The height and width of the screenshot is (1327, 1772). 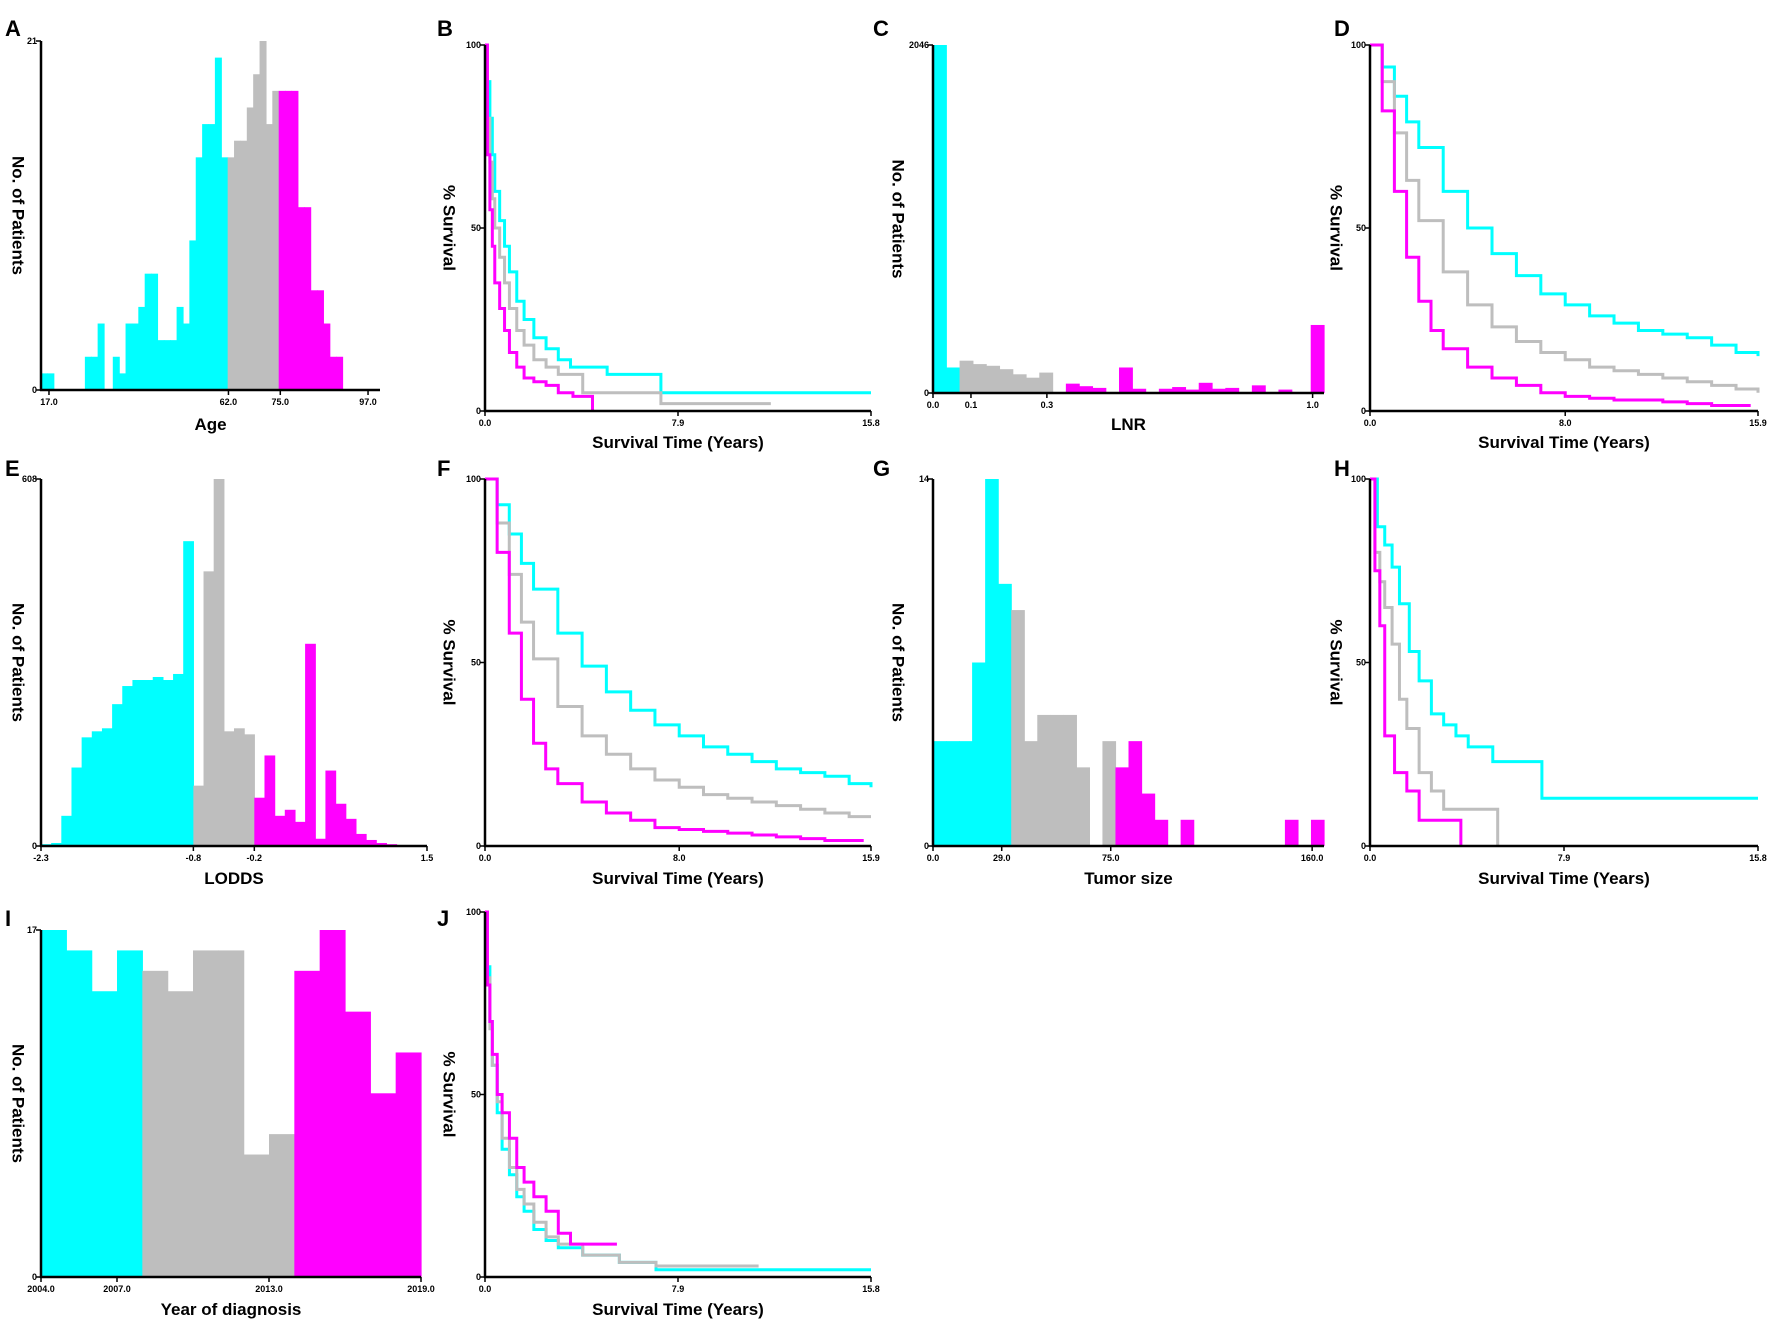 What do you see at coordinates (231, 1309) in the screenshot?
I see `x-axis-title: Year of diagnosis` at bounding box center [231, 1309].